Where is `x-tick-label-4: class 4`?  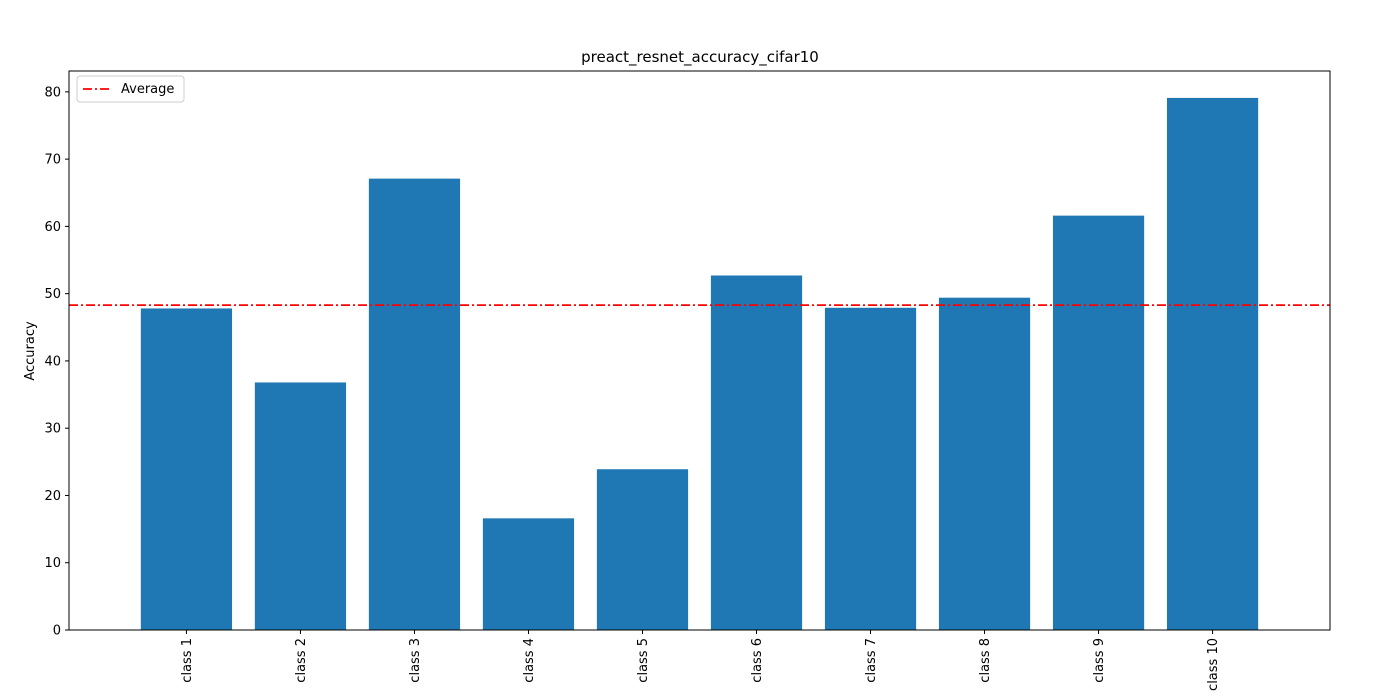 x-tick-label-4: class 4 is located at coordinates (529, 660).